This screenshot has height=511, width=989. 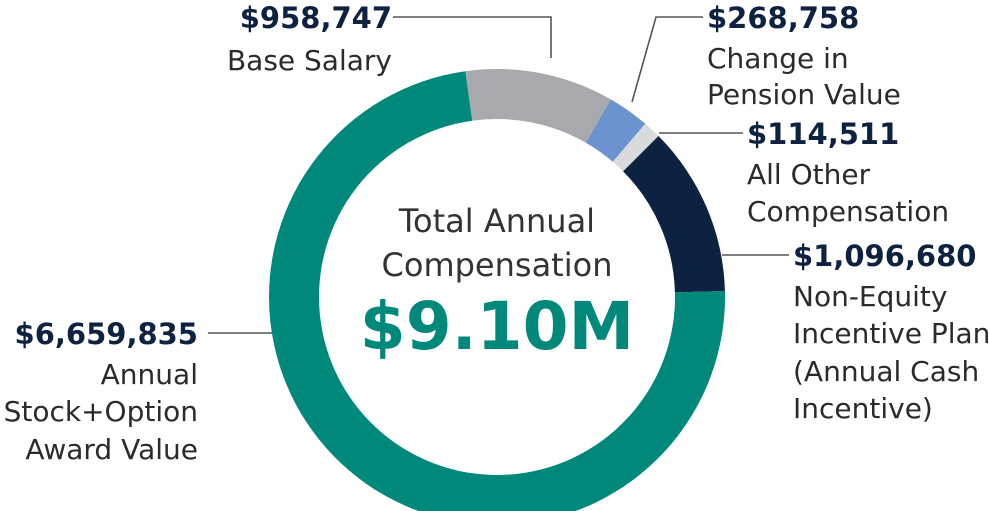 I want to click on slice-non-equity, so click(x=674, y=214).